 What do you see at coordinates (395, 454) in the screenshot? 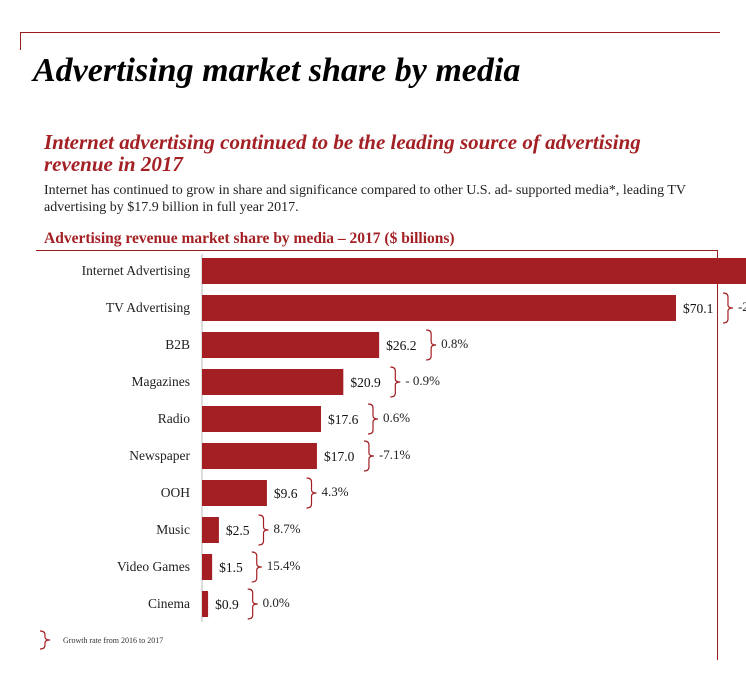
I see `growth-label: -7.1%` at bounding box center [395, 454].